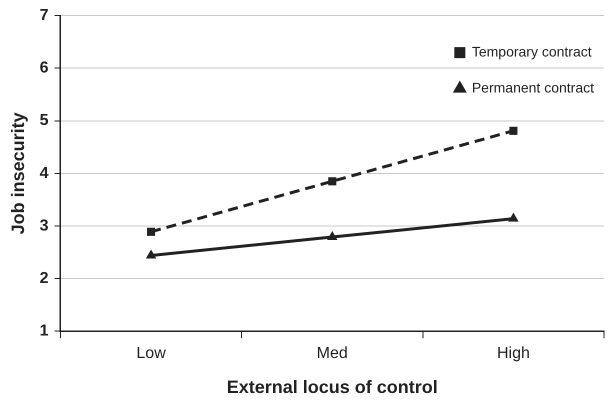  I want to click on x-tick-label: Med, so click(332, 353).